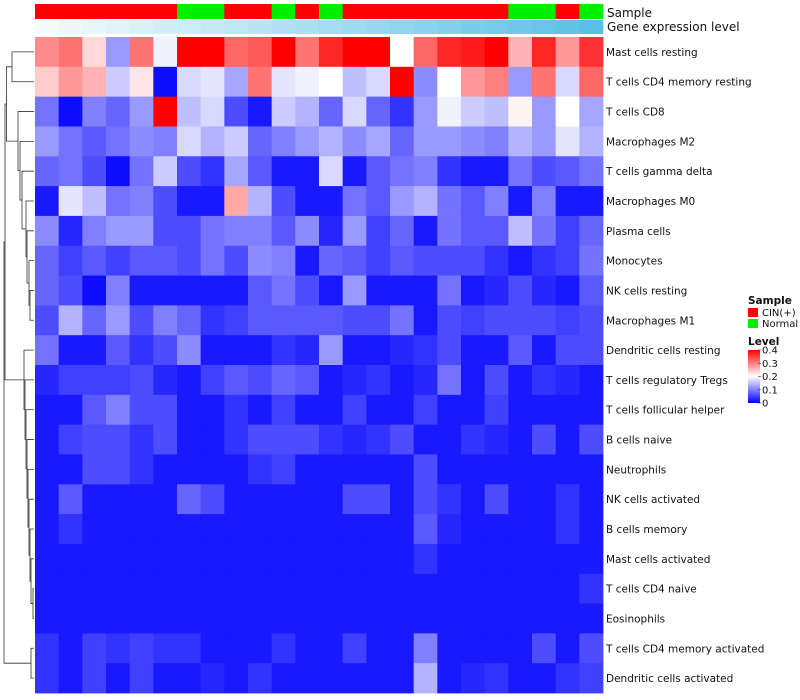 The height and width of the screenshot is (700, 800). I want to click on row-label: NK cells activated, so click(653, 500).